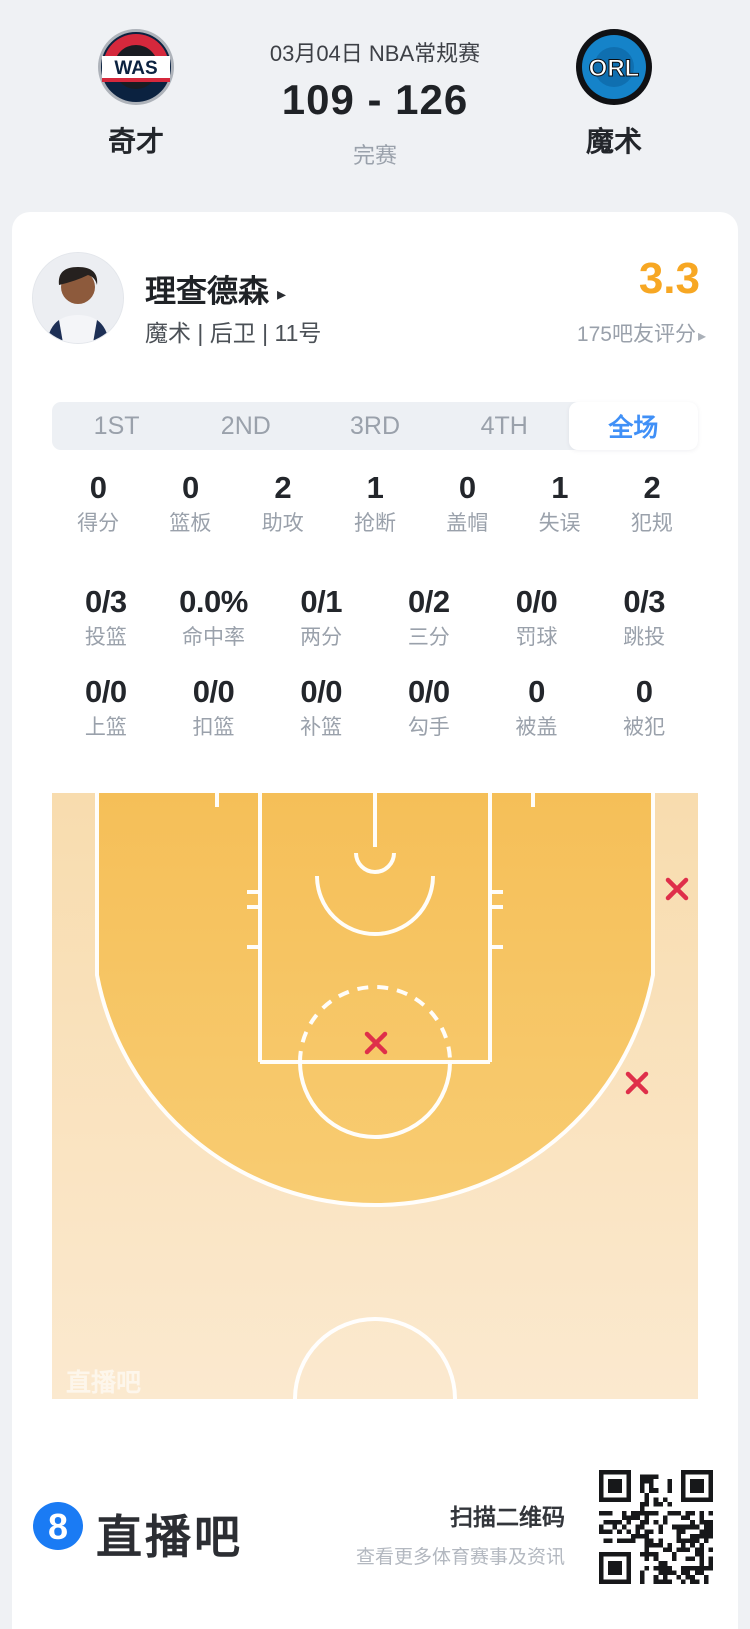 The image size is (750, 1629). What do you see at coordinates (169, 1537) in the screenshot?
I see `footer-brand: 直播吧` at bounding box center [169, 1537].